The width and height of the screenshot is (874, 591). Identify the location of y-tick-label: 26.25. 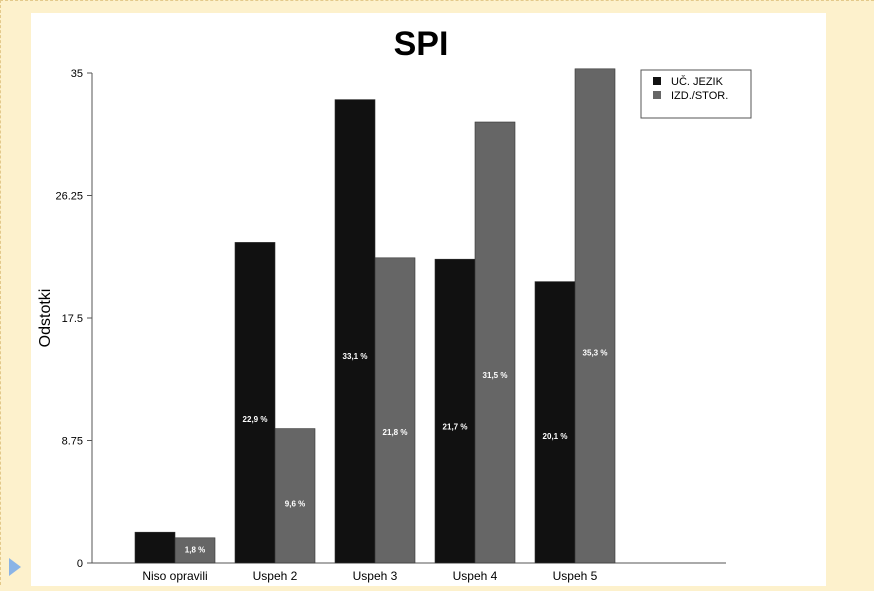
(69, 197).